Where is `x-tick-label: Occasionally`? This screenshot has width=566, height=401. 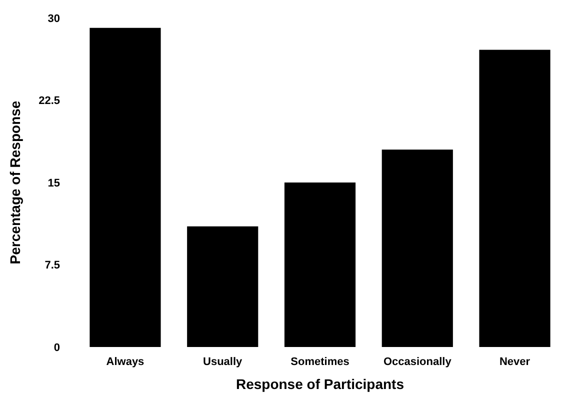
x-tick-label: Occasionally is located at coordinates (417, 362).